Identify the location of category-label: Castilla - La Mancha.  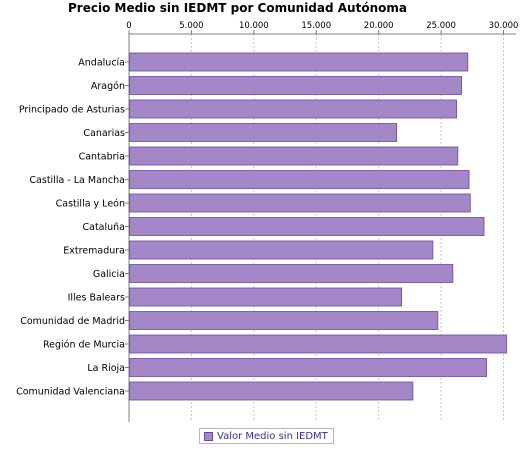
(77, 180).